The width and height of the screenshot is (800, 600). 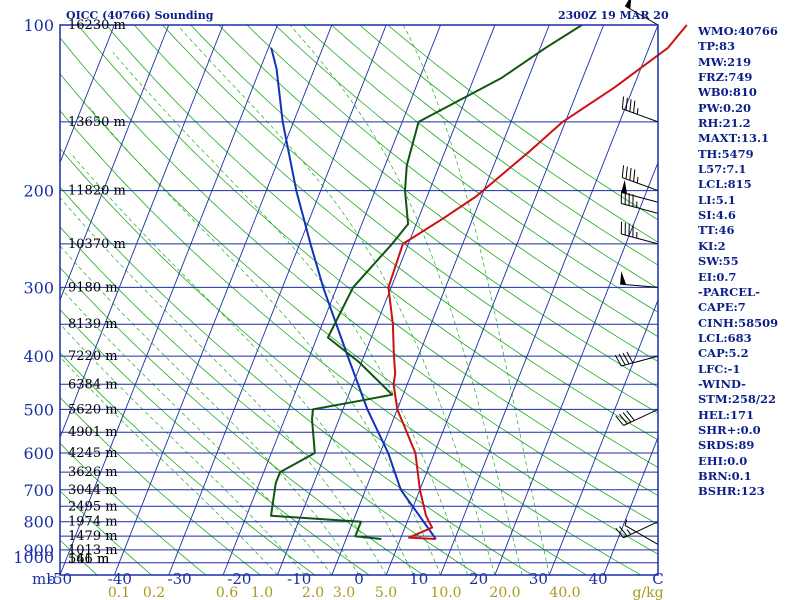 What do you see at coordinates (359, 579) in the screenshot?
I see `temperature-tick-label: 0` at bounding box center [359, 579].